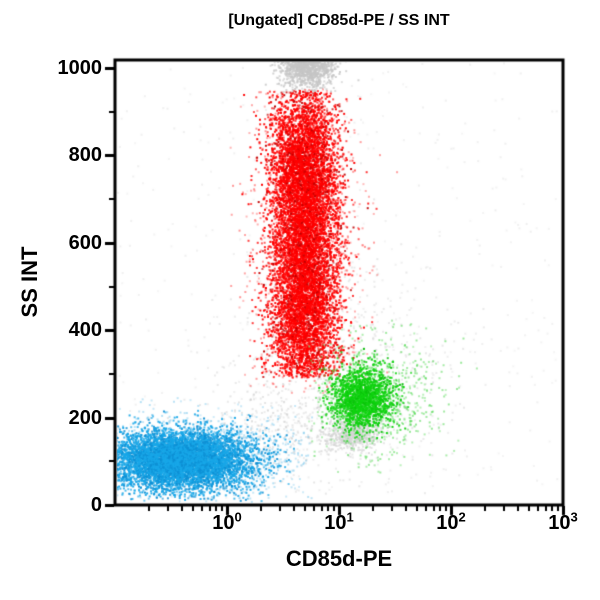 This screenshot has width=600, height=600. What do you see at coordinates (80, 68) in the screenshot?
I see `y-tick-label: 1000` at bounding box center [80, 68].